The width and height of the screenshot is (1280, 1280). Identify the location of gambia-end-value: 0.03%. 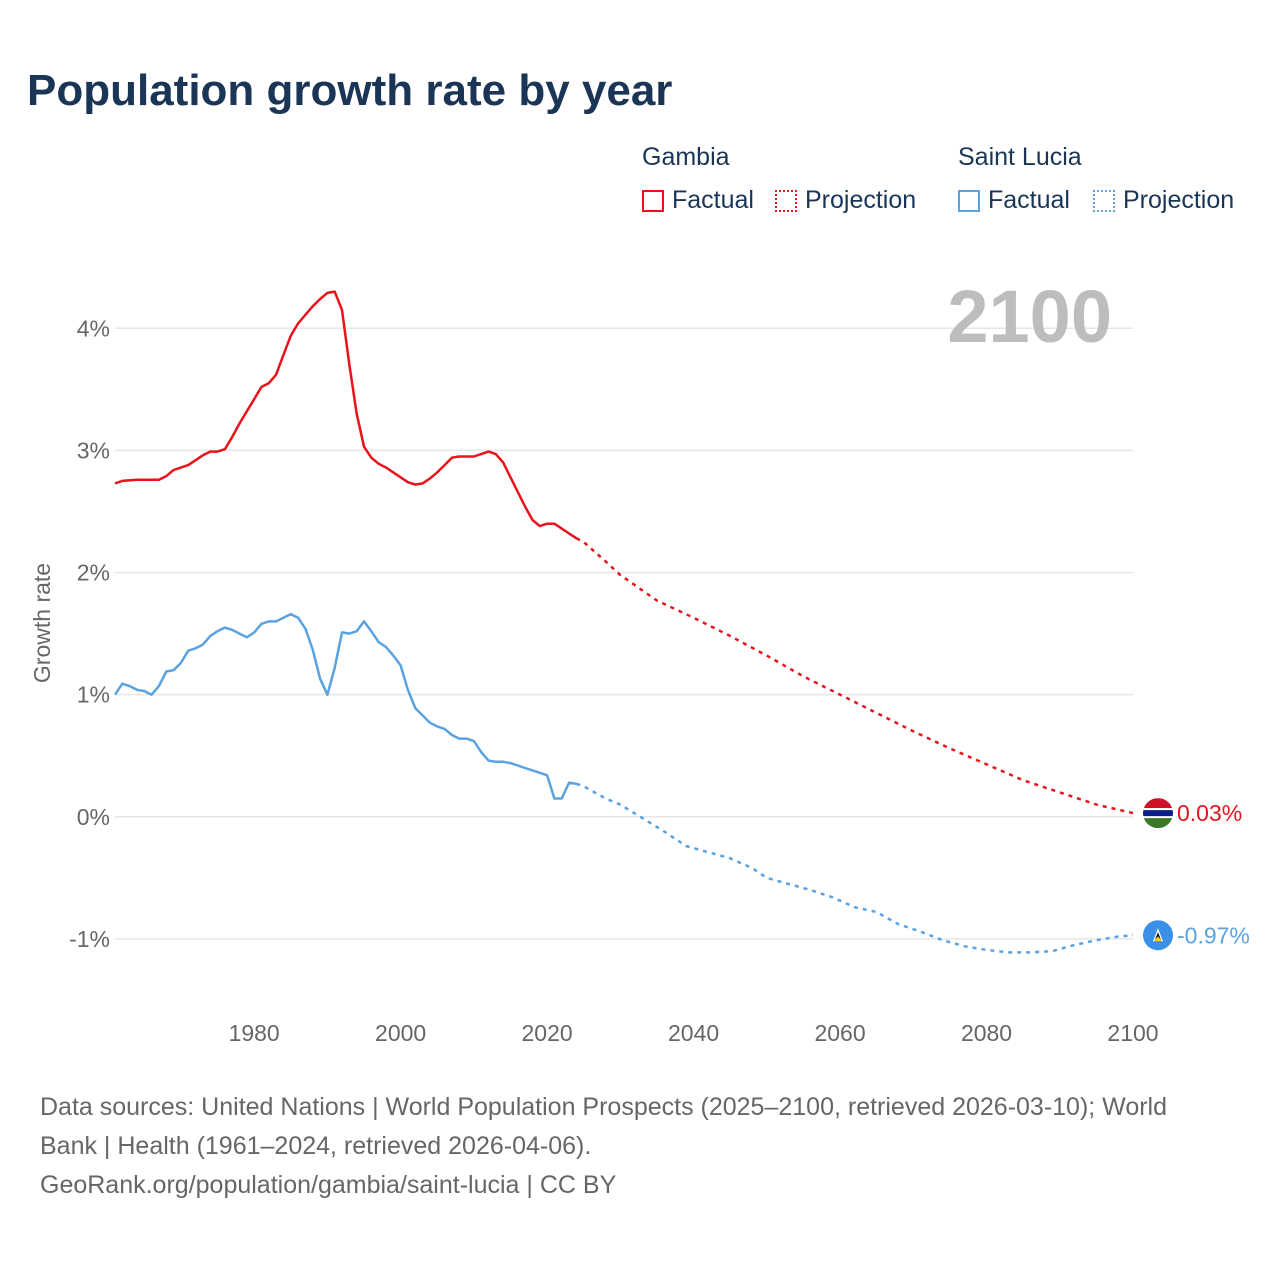
(1209, 813).